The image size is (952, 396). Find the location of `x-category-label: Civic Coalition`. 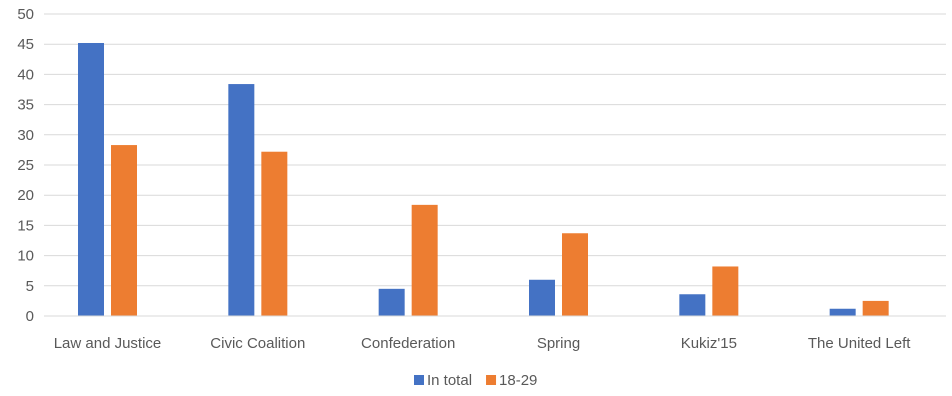

x-category-label: Civic Coalition is located at coordinates (257, 343).